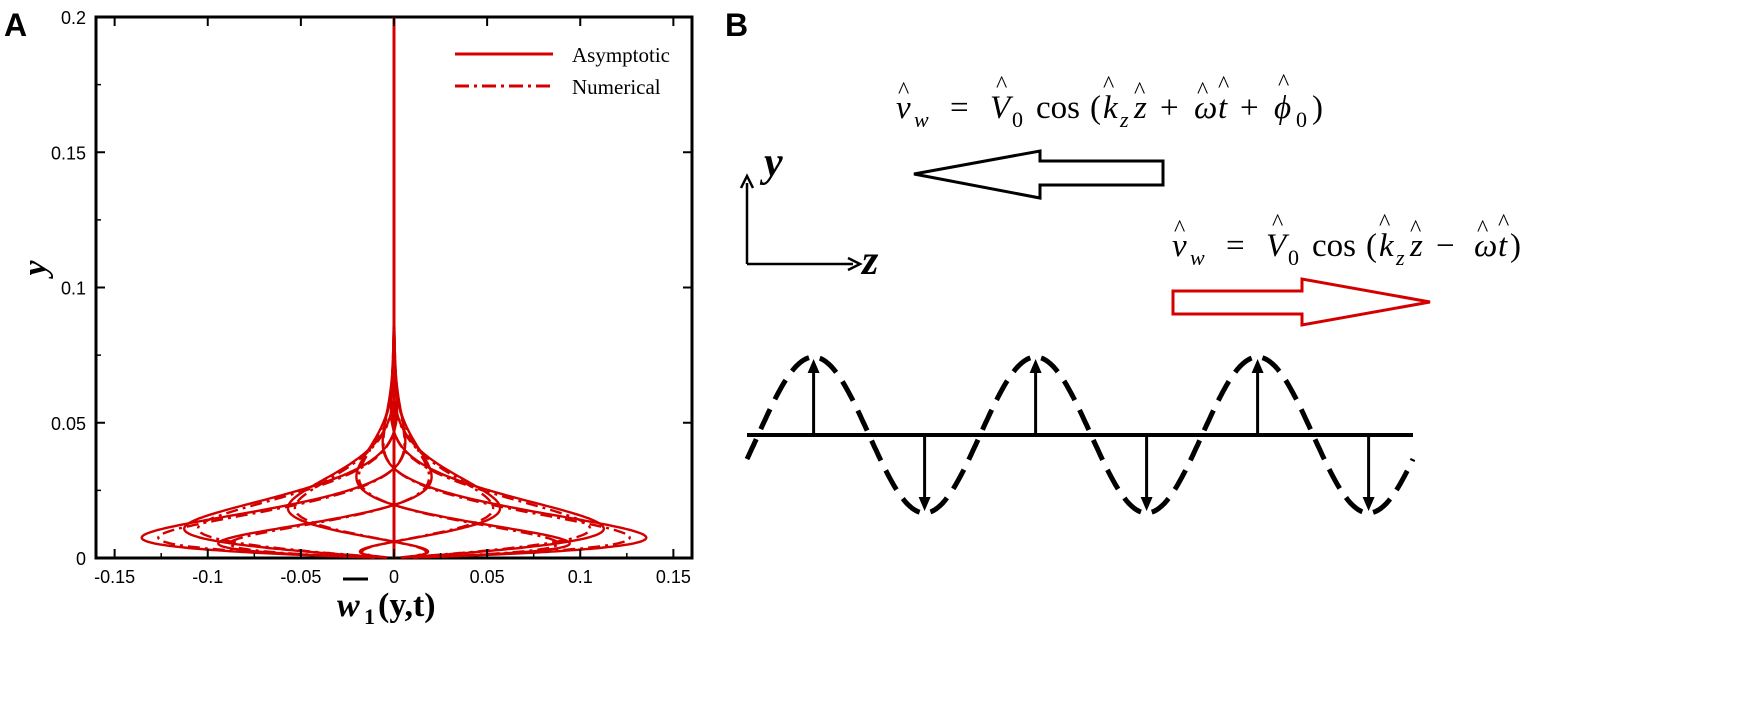 This screenshot has width=1740, height=706. What do you see at coordinates (81, 559) in the screenshot?
I see `y-tick-label: 0` at bounding box center [81, 559].